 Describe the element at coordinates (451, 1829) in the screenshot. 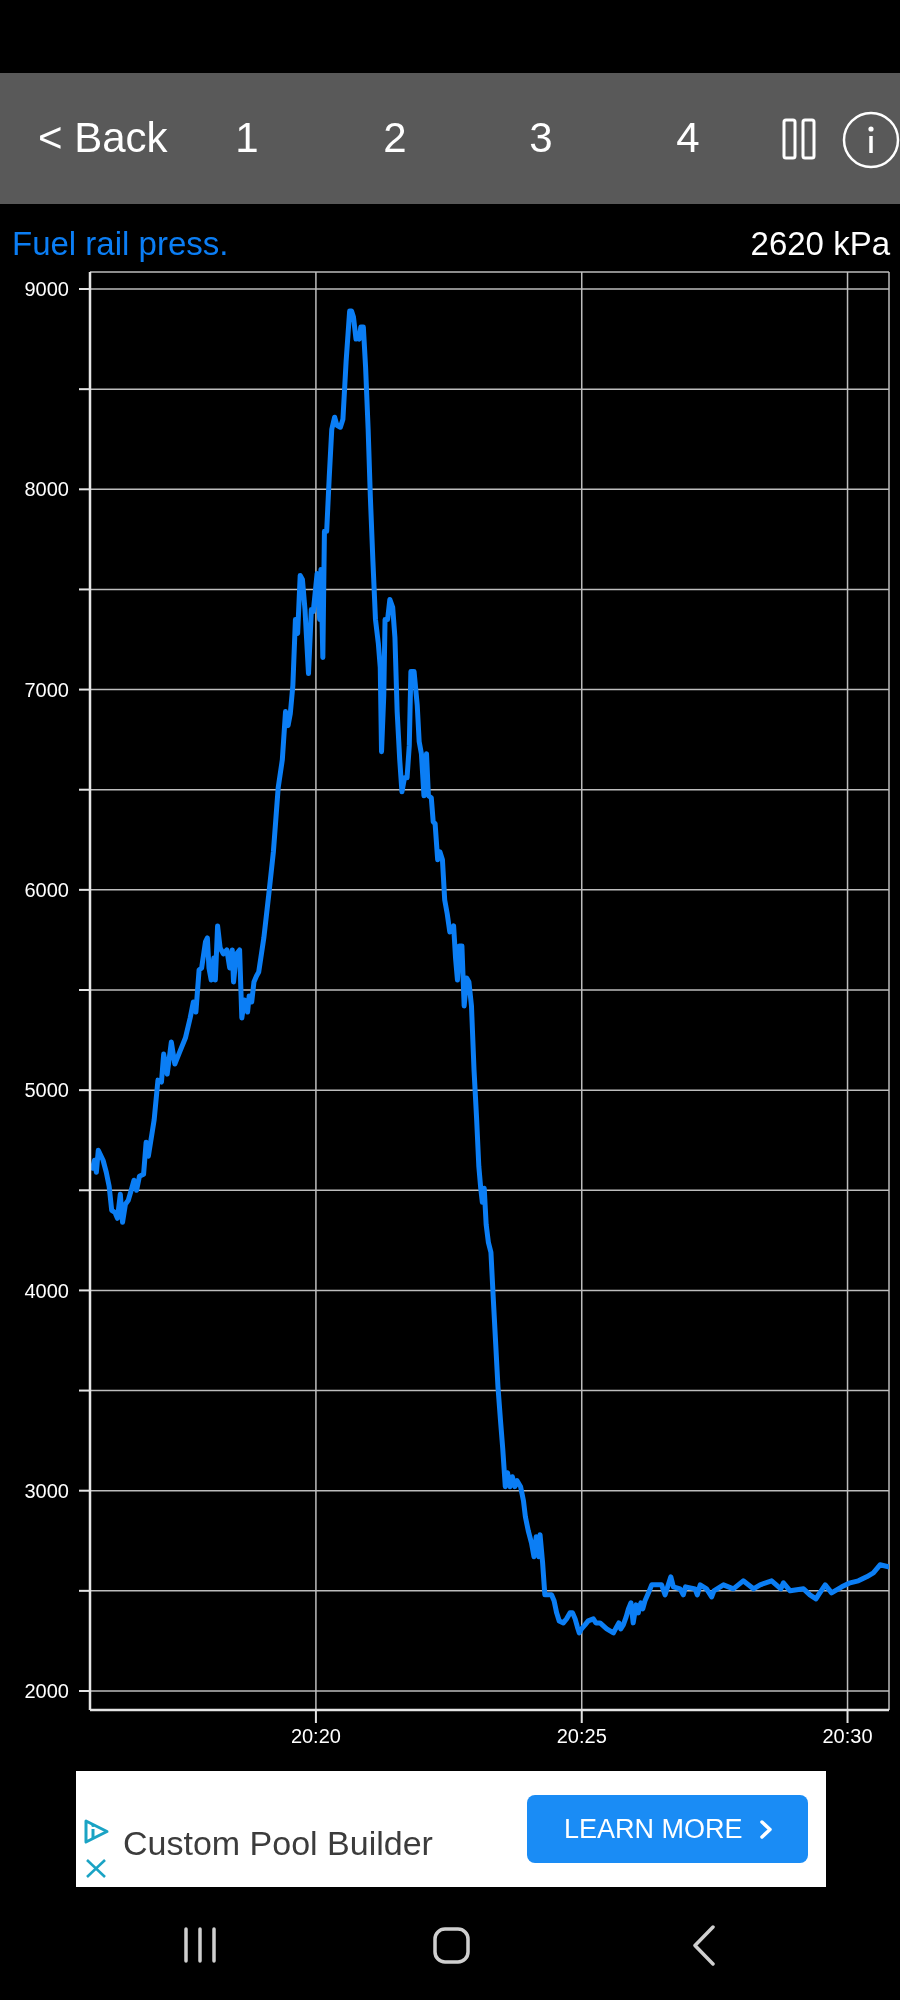

I see `ad-banner: Custom Pool Builder LEARN MORE` at that location.